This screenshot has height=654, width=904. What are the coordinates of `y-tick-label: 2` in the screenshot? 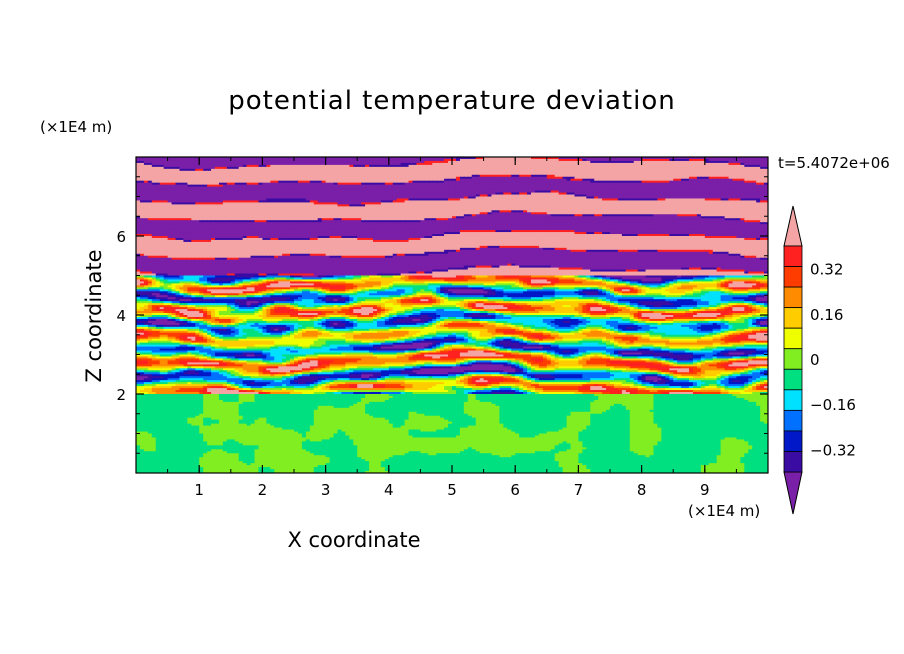 It's located at (121, 395).